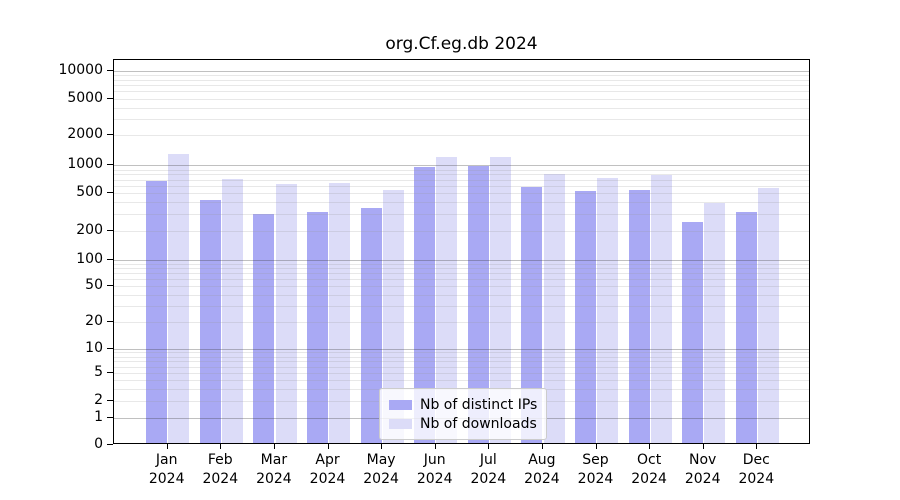 Image resolution: width=900 pixels, height=500 pixels. What do you see at coordinates (286, 313) in the screenshot?
I see `bar-downloads-mar` at bounding box center [286, 313].